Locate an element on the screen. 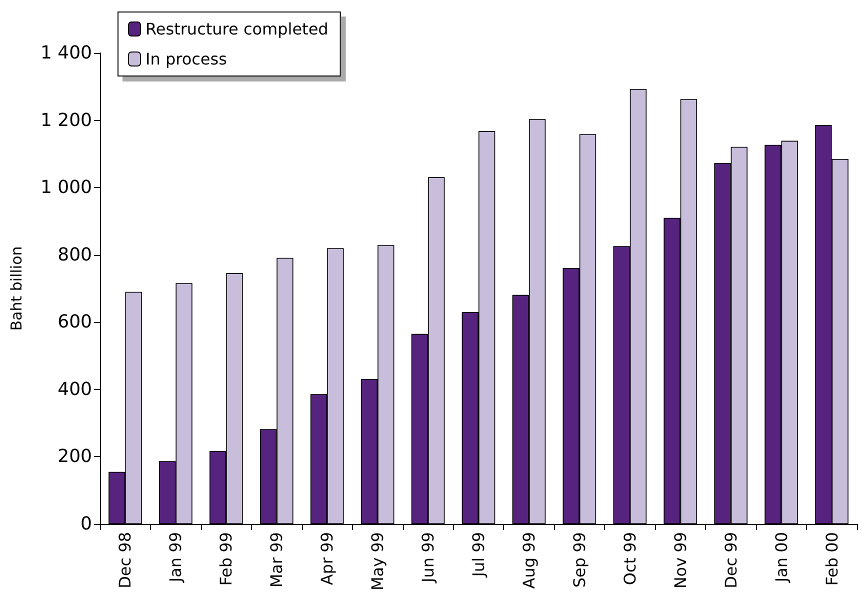 This screenshot has height=596, width=859. y-tick-label: 0 is located at coordinates (86, 524).